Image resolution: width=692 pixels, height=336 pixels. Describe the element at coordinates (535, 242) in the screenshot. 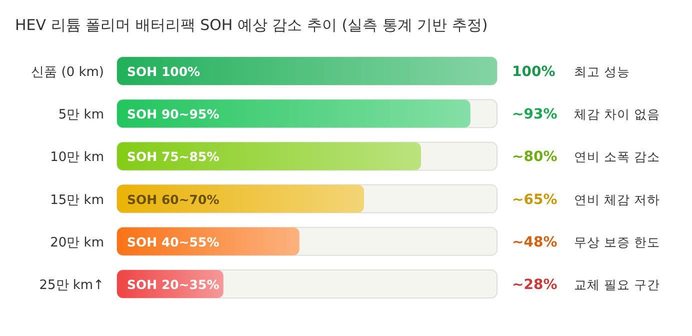

I see `data-label: ~48%` at that location.